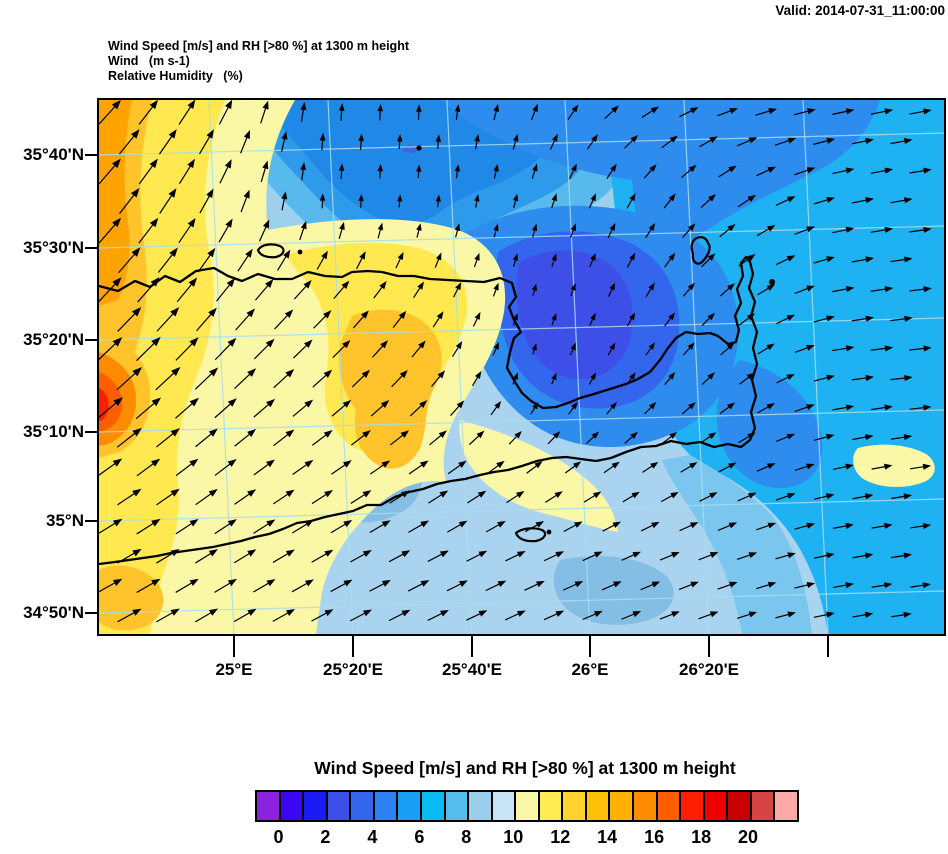 The image size is (948, 854). Describe the element at coordinates (521, 510) in the screenshot. I see `graticule-parallel` at that location.